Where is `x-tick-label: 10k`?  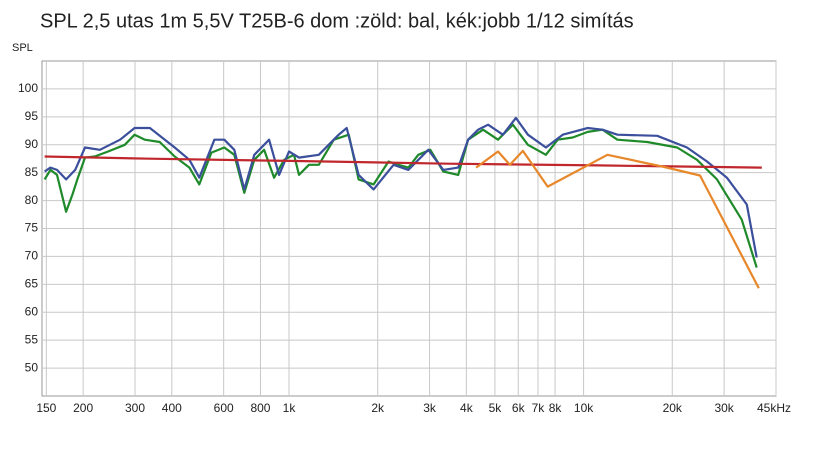 x-tick-label: 10k is located at coordinates (584, 408).